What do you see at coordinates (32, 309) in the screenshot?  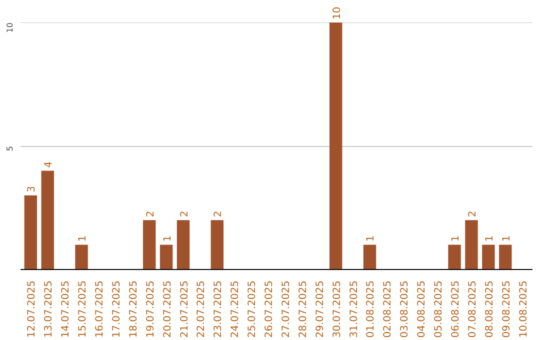 I see `x-tick-label: 12.07.2025` at bounding box center [32, 309].